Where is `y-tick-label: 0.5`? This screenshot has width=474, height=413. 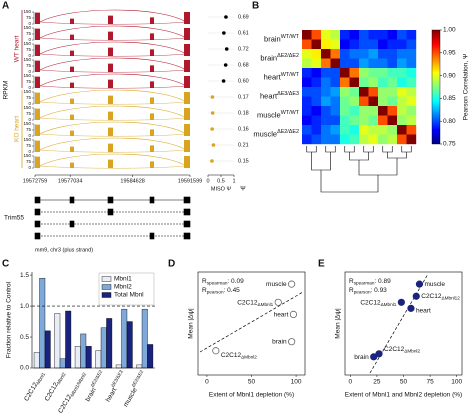 y-tick-label: 0.5 is located at coordinates (24, 337).